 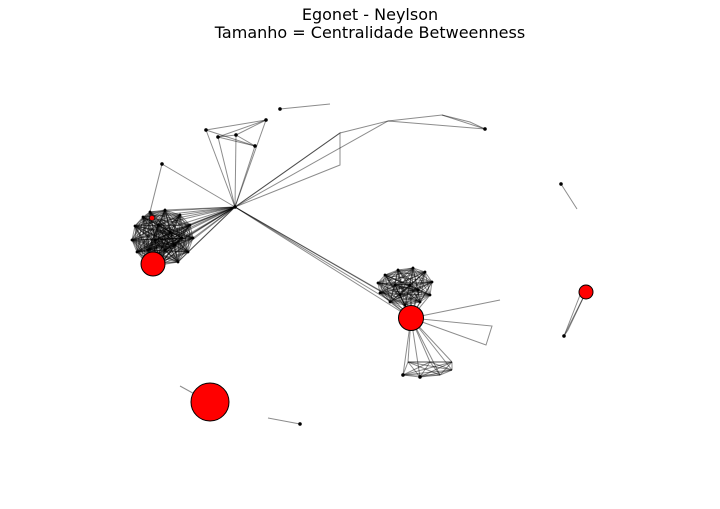 I want to click on edge-top-path, so click(x=311, y=164).